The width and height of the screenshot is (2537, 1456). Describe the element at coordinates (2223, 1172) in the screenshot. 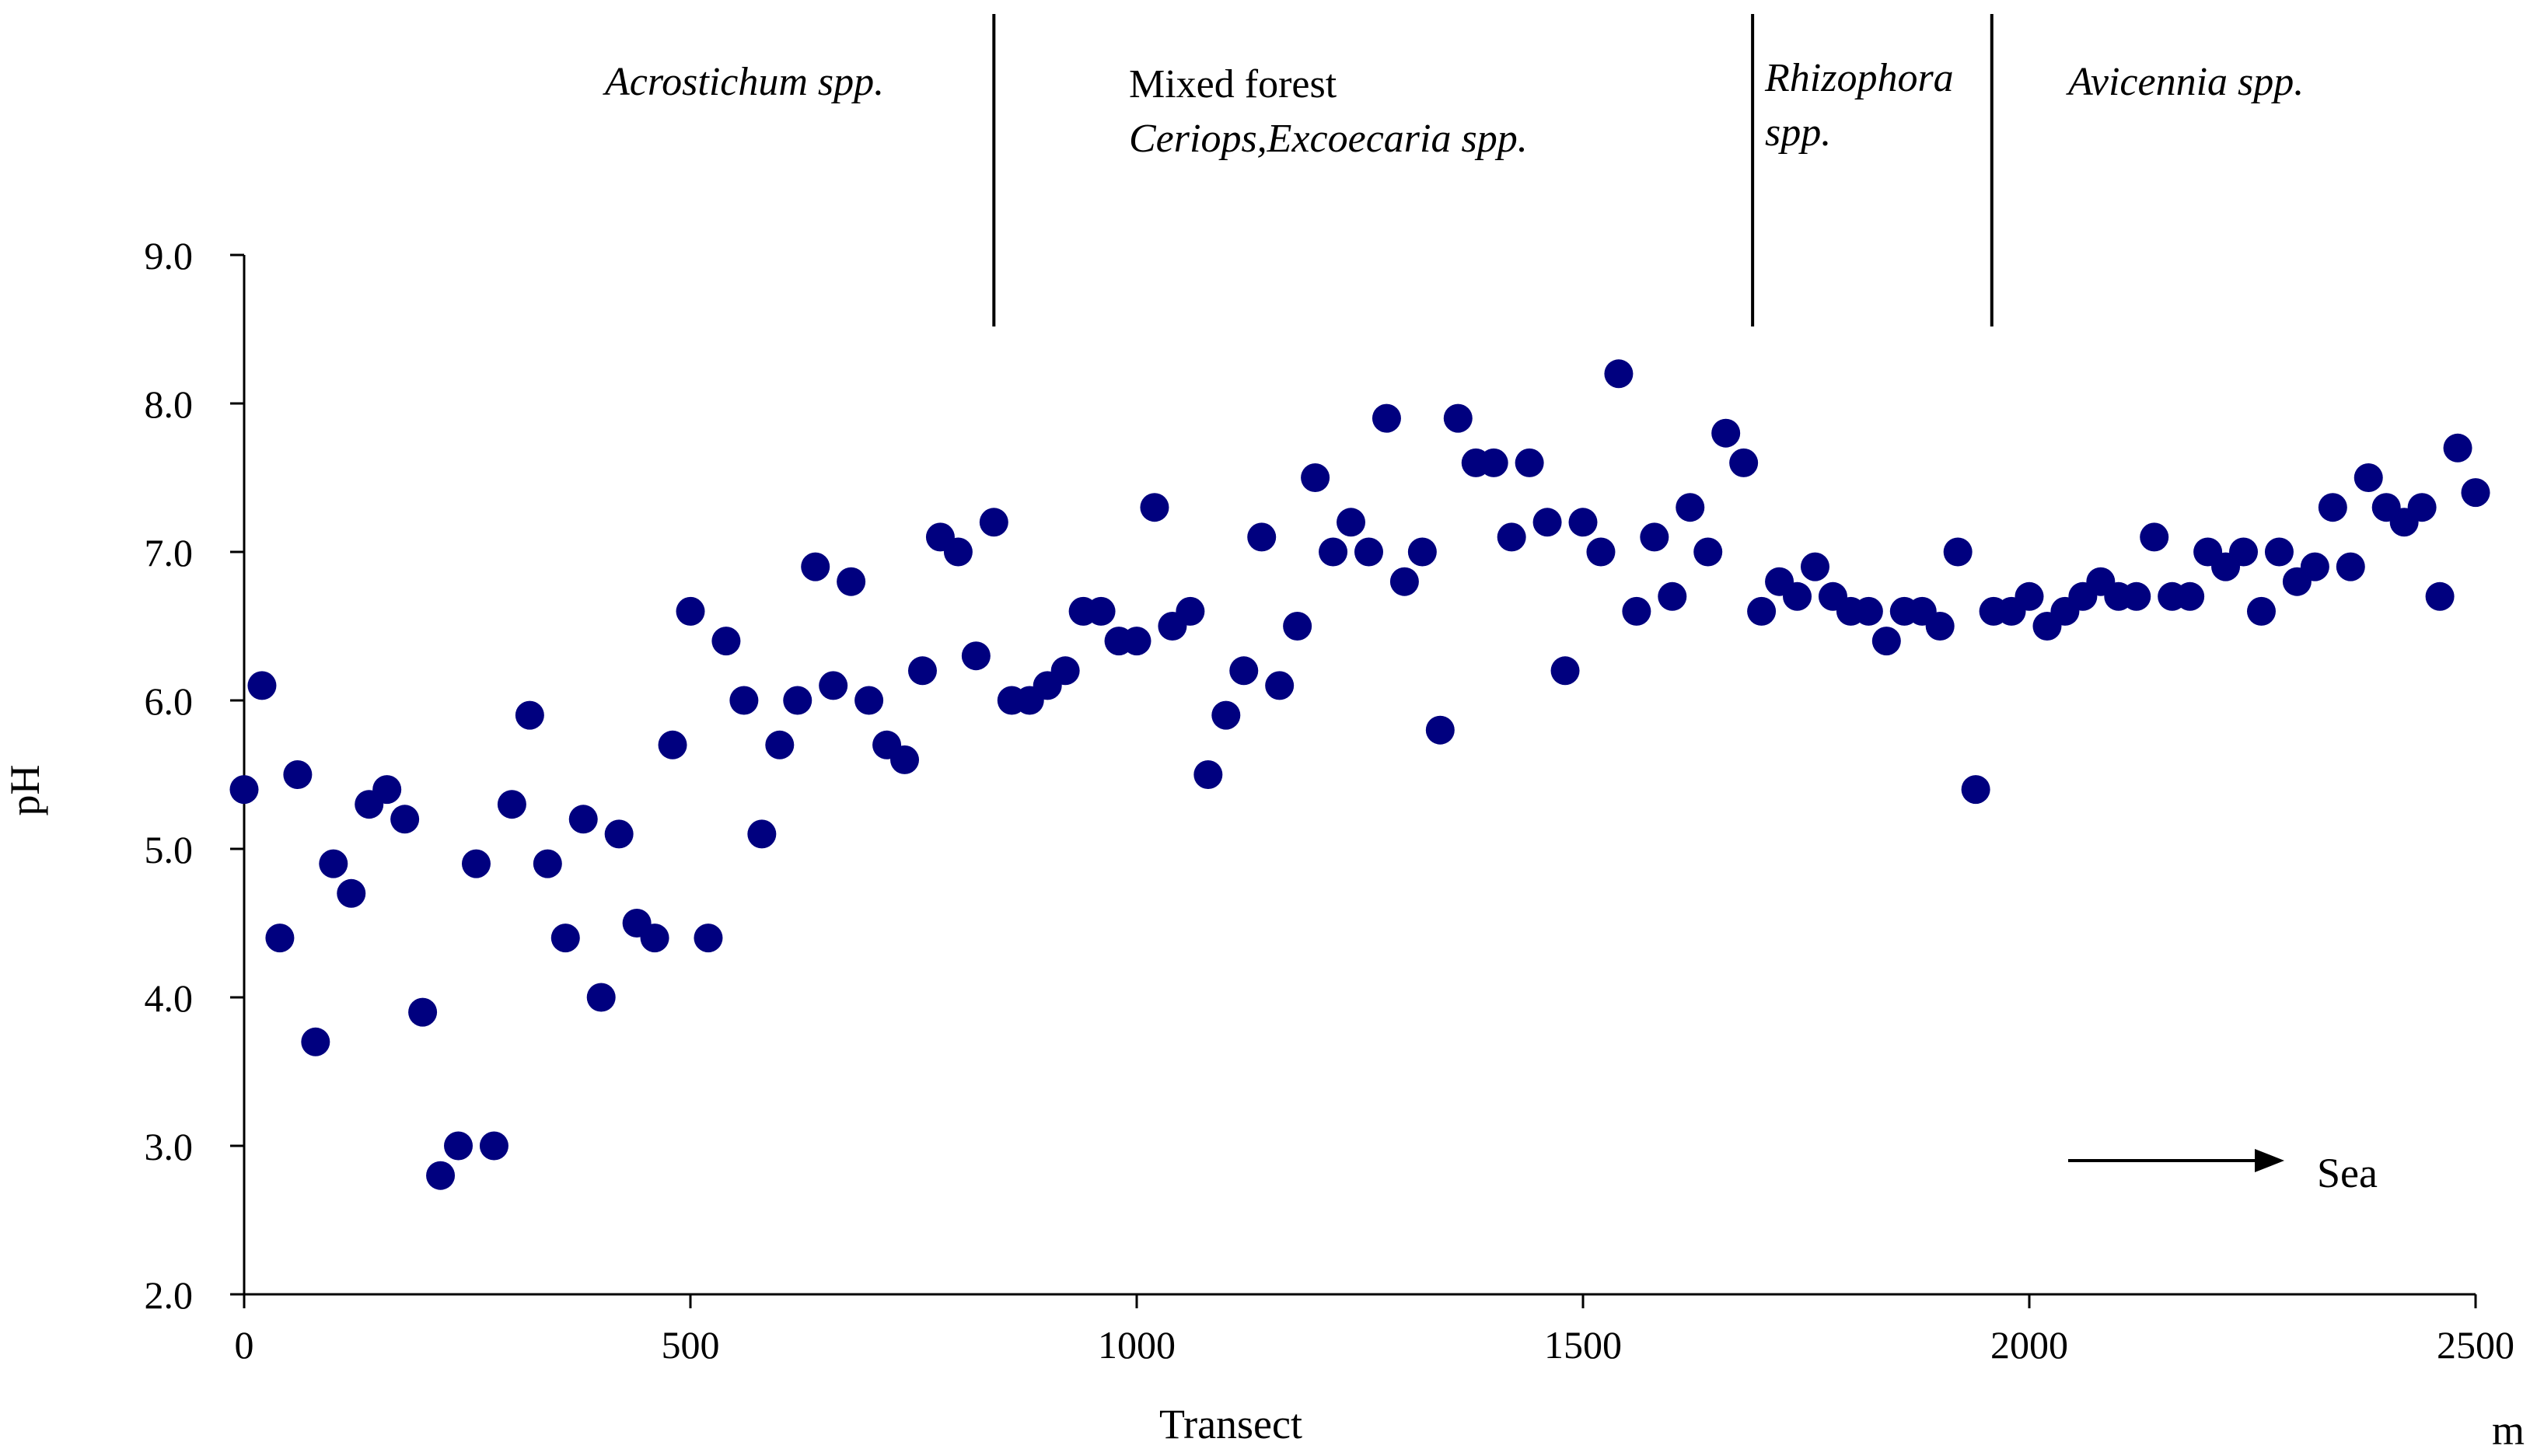

I see `sea-annotation: Sea` at that location.